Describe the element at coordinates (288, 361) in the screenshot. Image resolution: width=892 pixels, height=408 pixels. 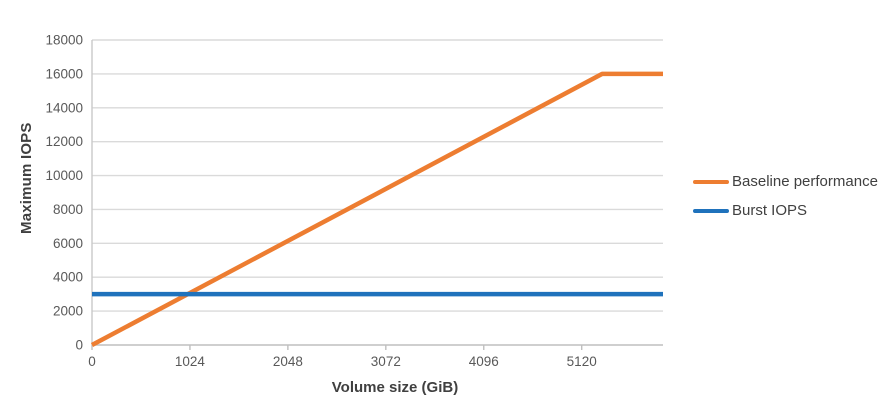
I see `x-tick-label-2048: 2048` at that location.